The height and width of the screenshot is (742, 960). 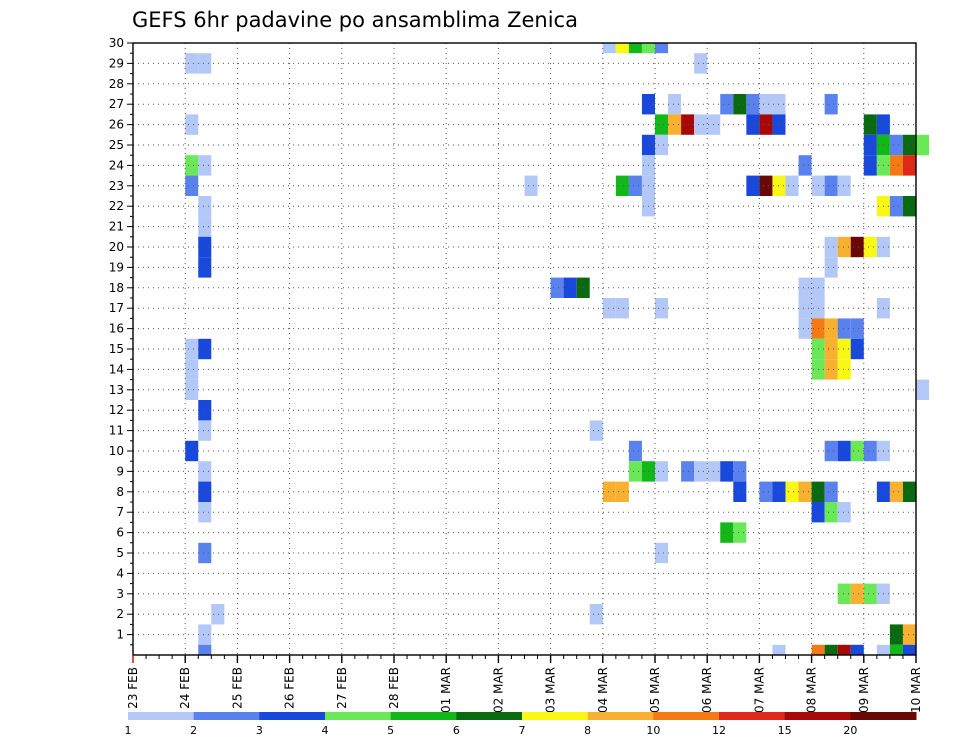 What do you see at coordinates (193, 730) in the screenshot?
I see `legend-label: 2` at bounding box center [193, 730].